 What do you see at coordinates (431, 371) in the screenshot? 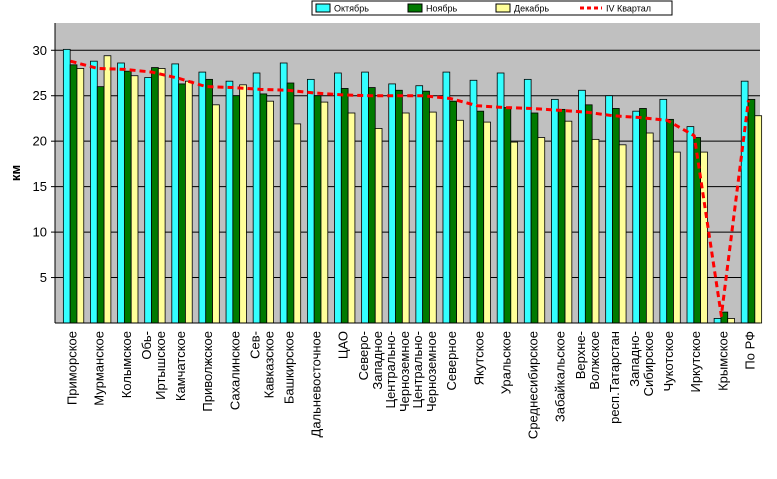
I see `category-label: Черноземное` at bounding box center [431, 371].